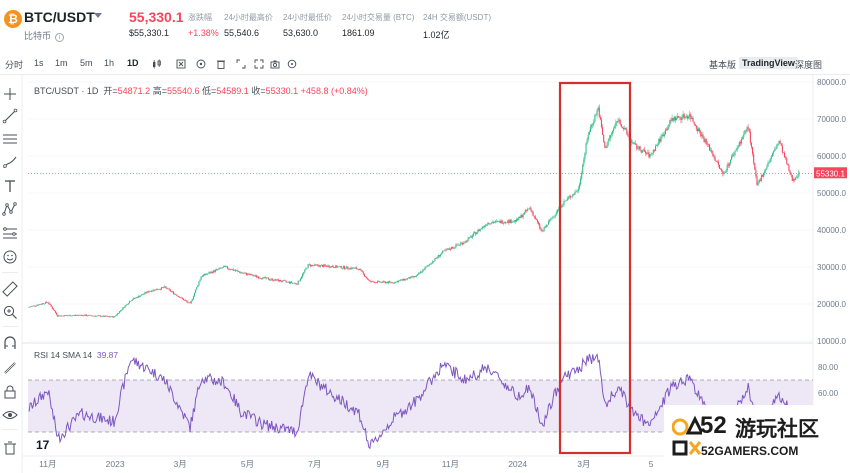 This screenshot has height=473, width=850. Describe the element at coordinates (181, 64) in the screenshot. I see `settings-icon` at that location.